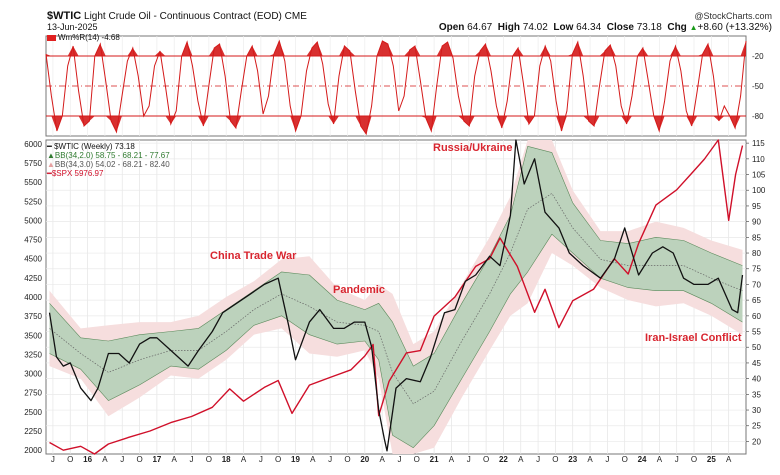  What do you see at coordinates (756, 332) in the screenshot?
I see `y-right-tick-label: 55` at bounding box center [756, 332].